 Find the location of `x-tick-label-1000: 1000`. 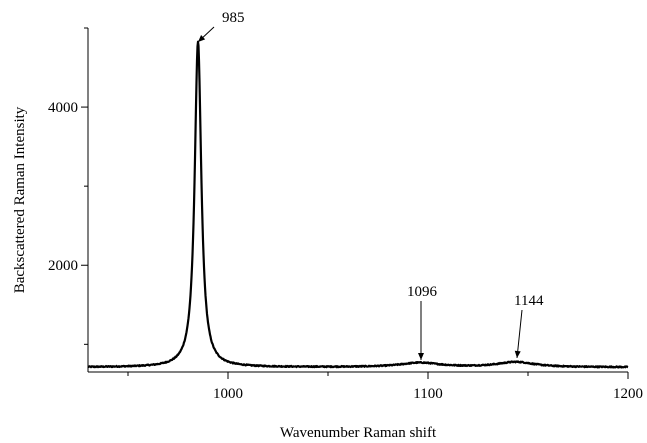

x-tick-label-1000: 1000 is located at coordinates (228, 394).